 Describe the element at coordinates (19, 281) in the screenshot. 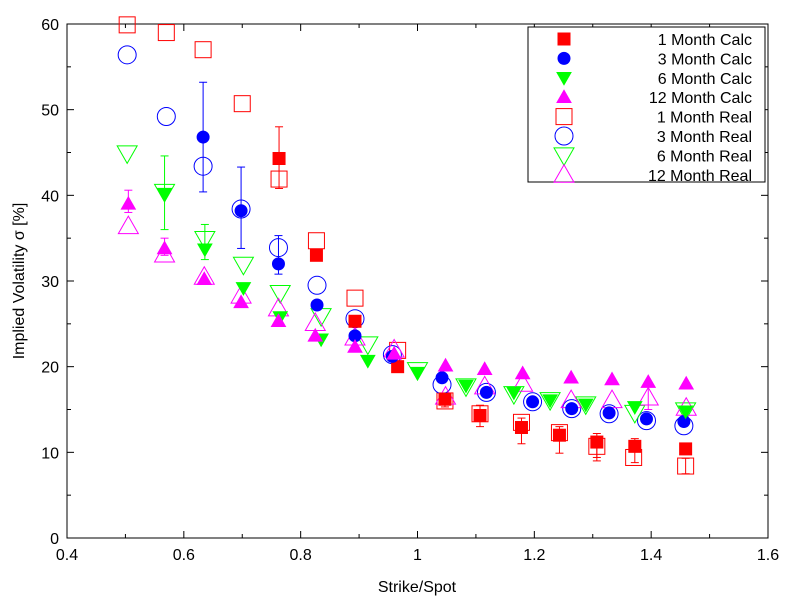

I see `y-axis-label: Implied Volatility σ [%]` at that location.